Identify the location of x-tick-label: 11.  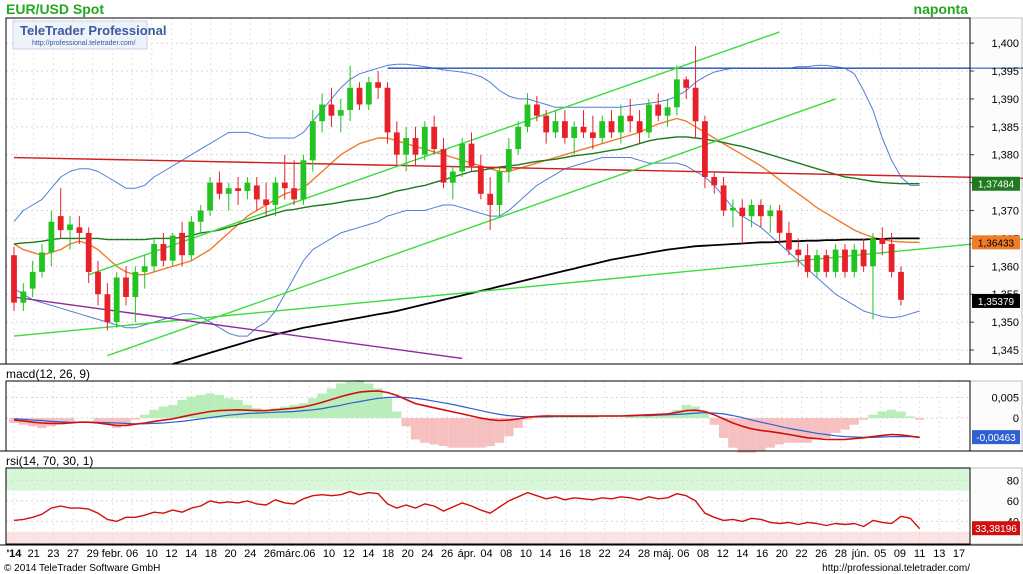
(919, 554).